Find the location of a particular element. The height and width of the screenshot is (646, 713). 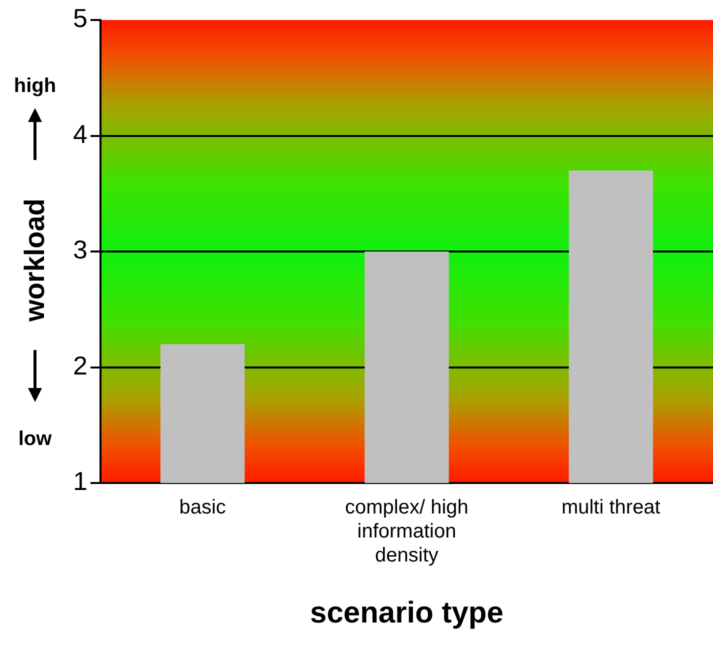

x-tick-label: basic is located at coordinates (202, 507).